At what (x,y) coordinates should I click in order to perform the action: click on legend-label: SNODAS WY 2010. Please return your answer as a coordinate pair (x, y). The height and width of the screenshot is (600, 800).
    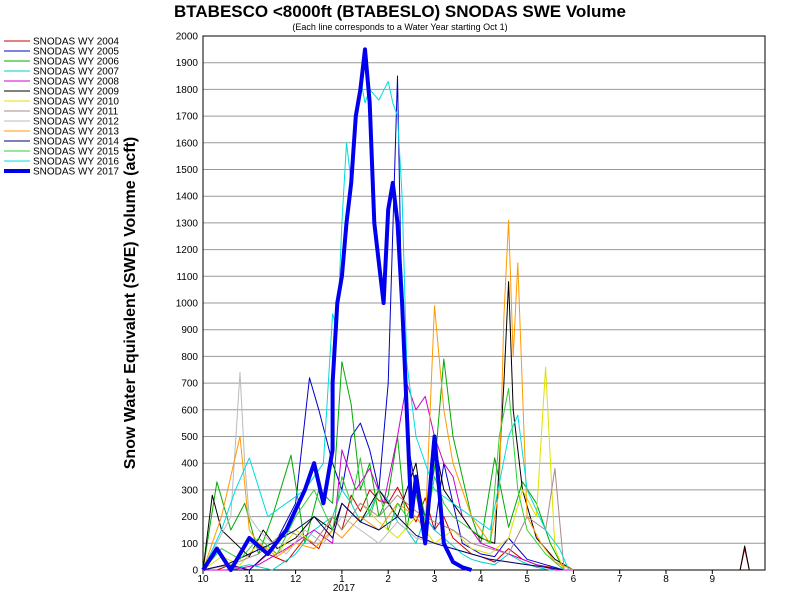
    Looking at the image, I should click on (76, 102).